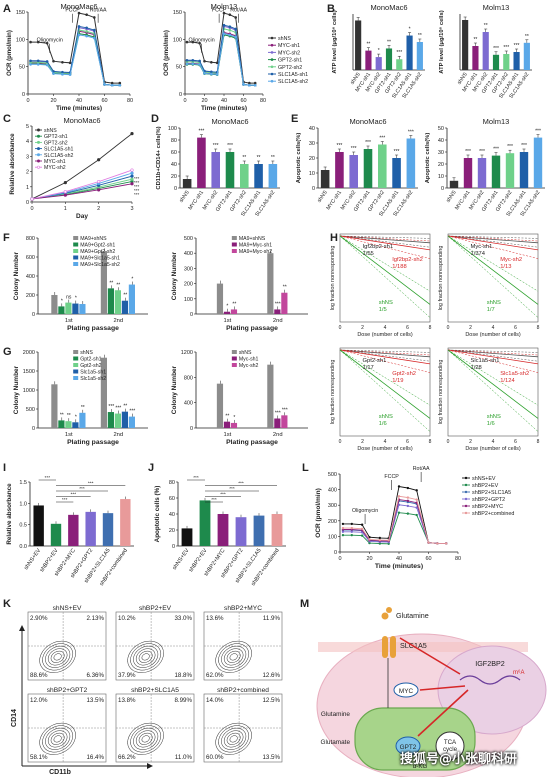 This screenshot has height=777, width=553. What do you see at coordinates (29, 372) in the screenshot?
I see `y-tick-label: 1500` at bounding box center [29, 372].